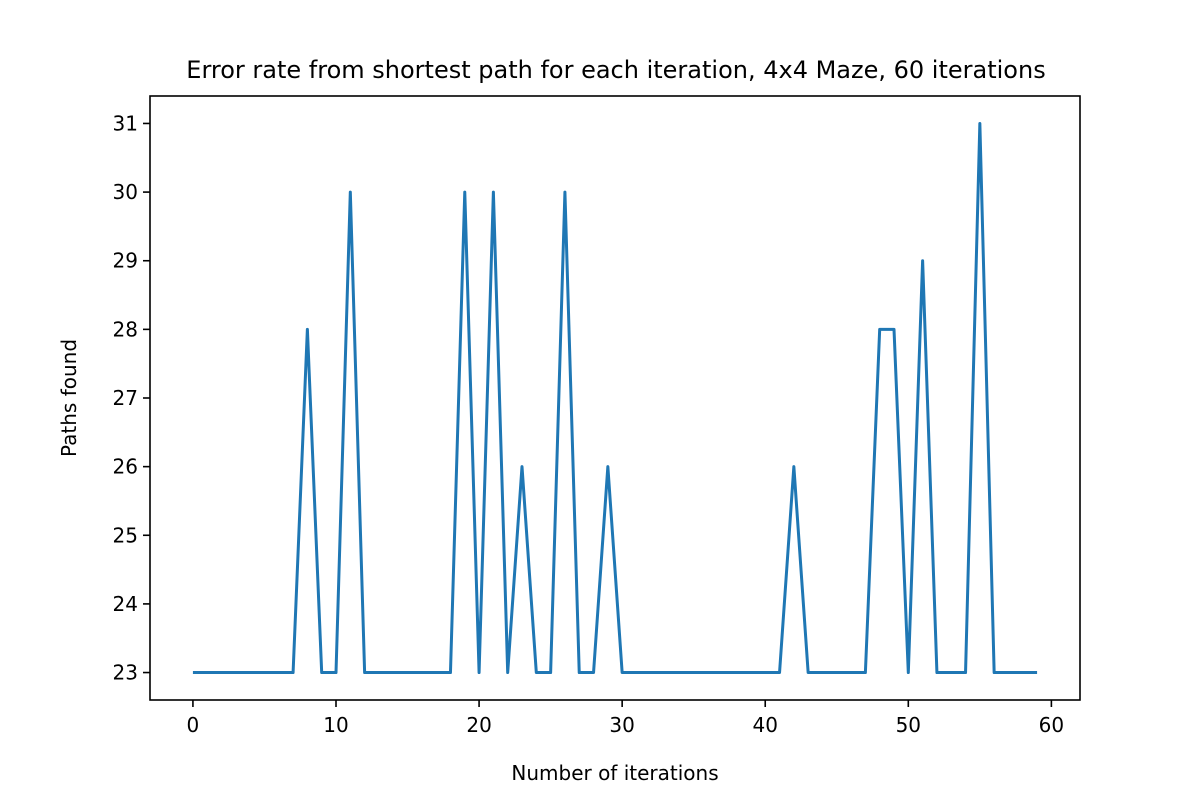 The height and width of the screenshot is (800, 1200). I want to click on x-tick-label: 10, so click(335, 725).